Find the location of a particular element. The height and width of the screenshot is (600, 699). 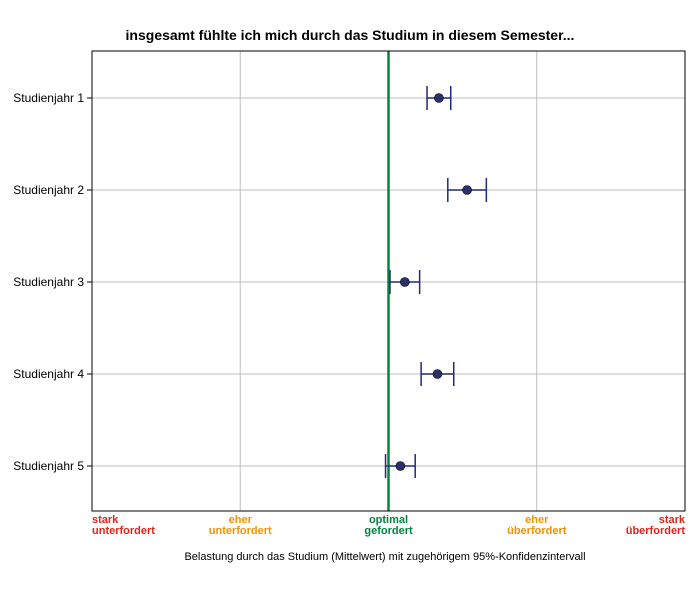

x-tick-label: stark überfordert is located at coordinates (656, 525).